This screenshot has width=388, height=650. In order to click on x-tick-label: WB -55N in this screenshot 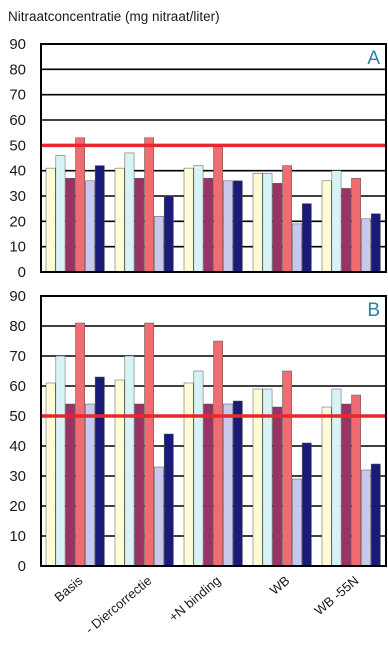, I will do `click(336, 595)`.